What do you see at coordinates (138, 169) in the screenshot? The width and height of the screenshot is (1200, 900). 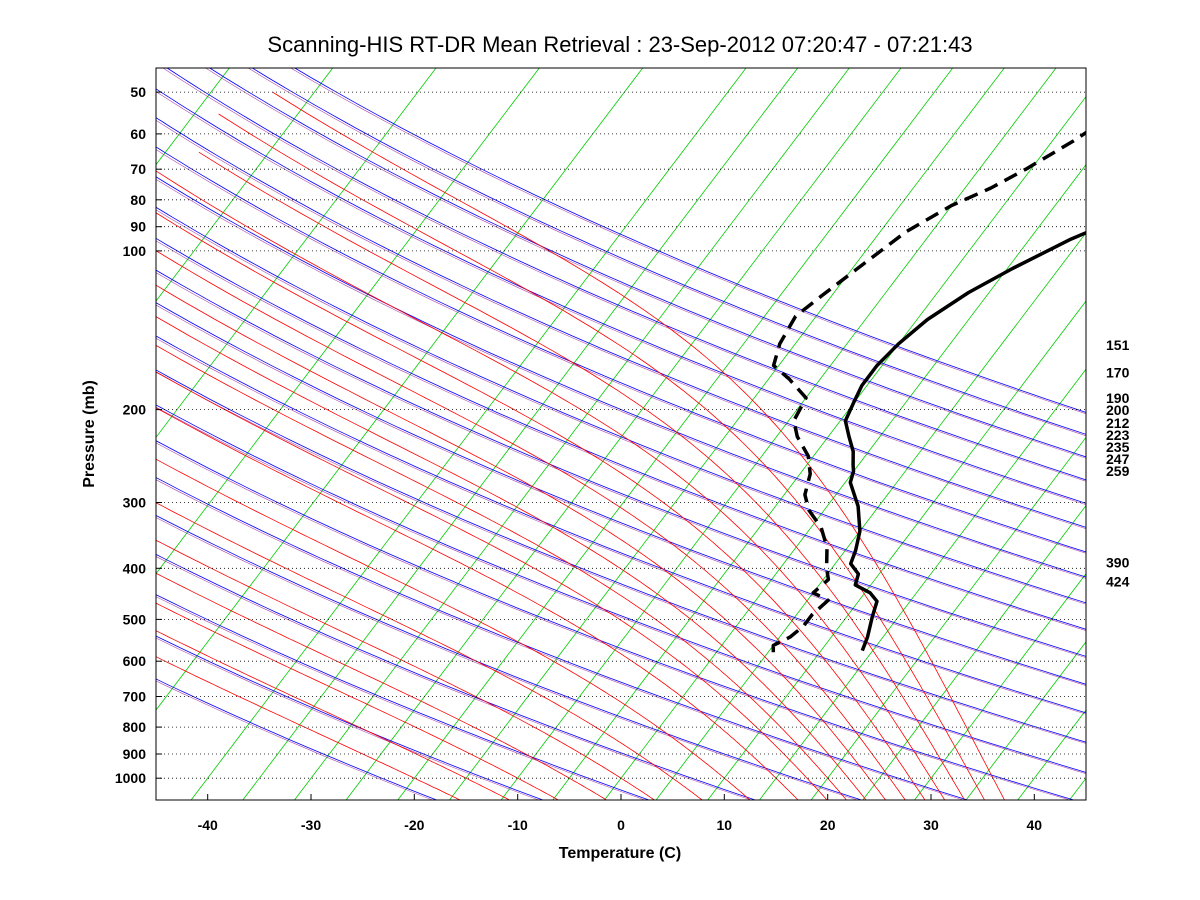 I see `y-tick-label: 70` at bounding box center [138, 169].